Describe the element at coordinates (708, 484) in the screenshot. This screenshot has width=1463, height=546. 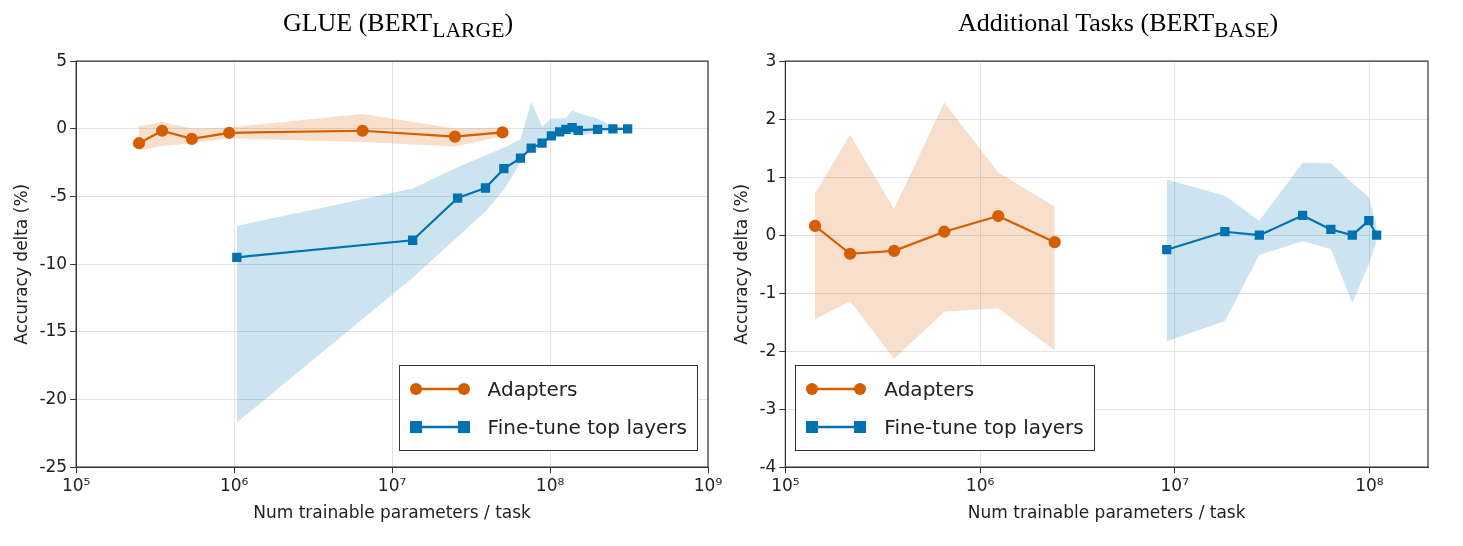
I see `x-tick-label: 10⁹` at that location.